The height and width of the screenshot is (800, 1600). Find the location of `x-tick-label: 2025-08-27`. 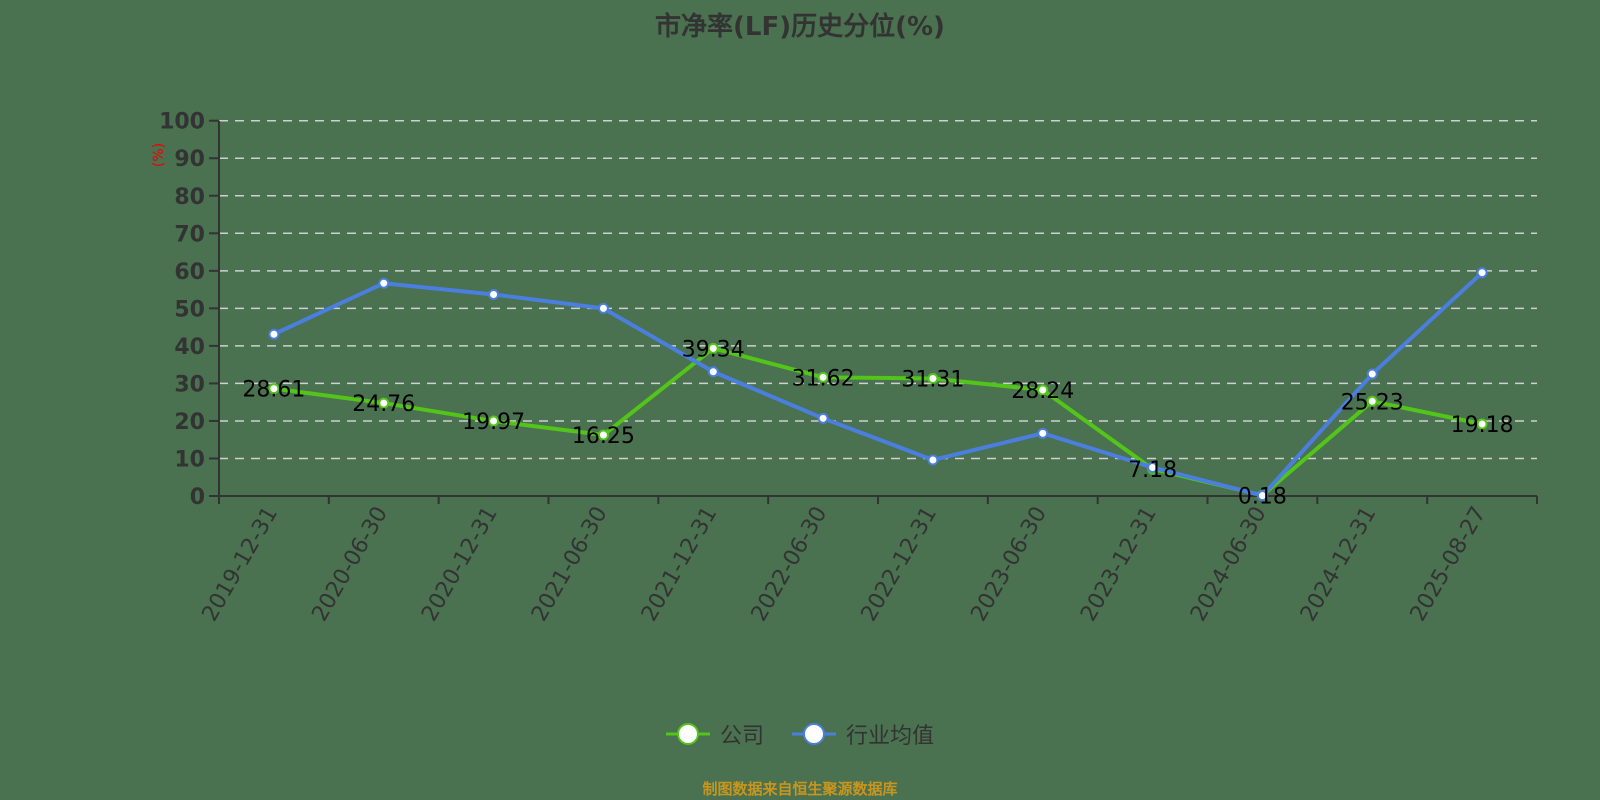

x-tick-label: 2025-08-27 is located at coordinates (1449, 564).